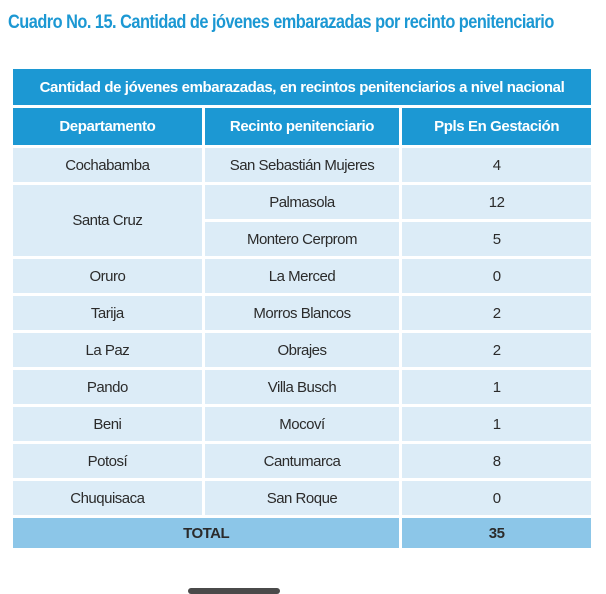 The height and width of the screenshot is (594, 606). I want to click on cell-recinto: Morros Blancos, so click(302, 313).